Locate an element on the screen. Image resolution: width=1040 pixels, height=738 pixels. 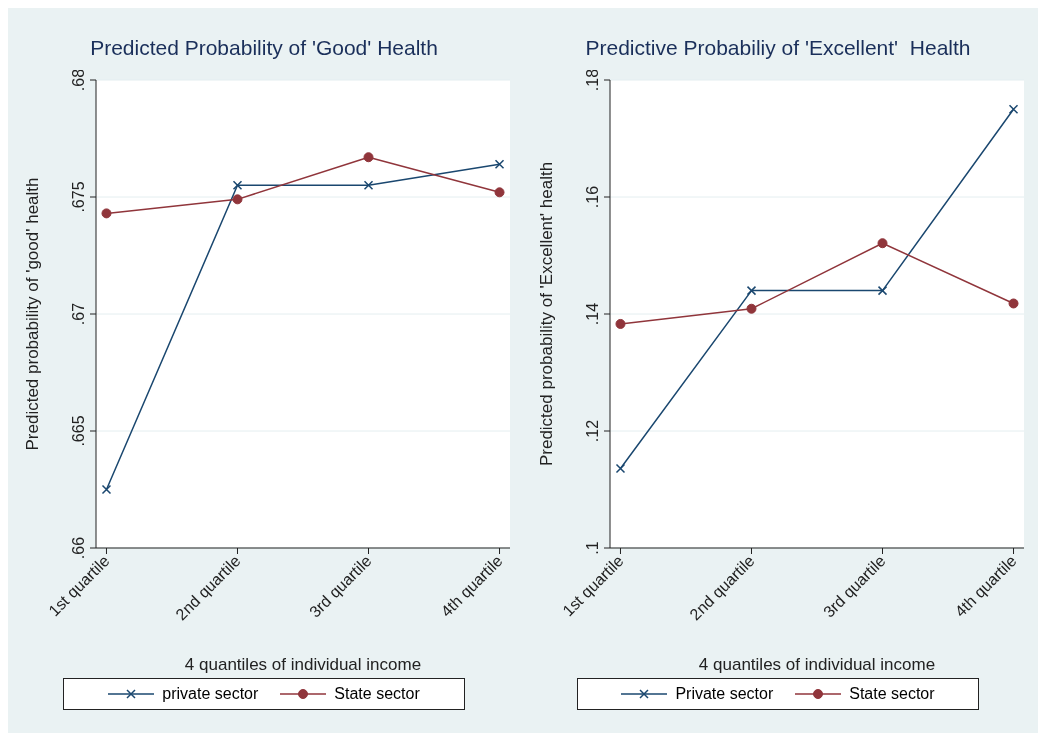
y-tick-label: .66 is located at coordinates (78, 548).